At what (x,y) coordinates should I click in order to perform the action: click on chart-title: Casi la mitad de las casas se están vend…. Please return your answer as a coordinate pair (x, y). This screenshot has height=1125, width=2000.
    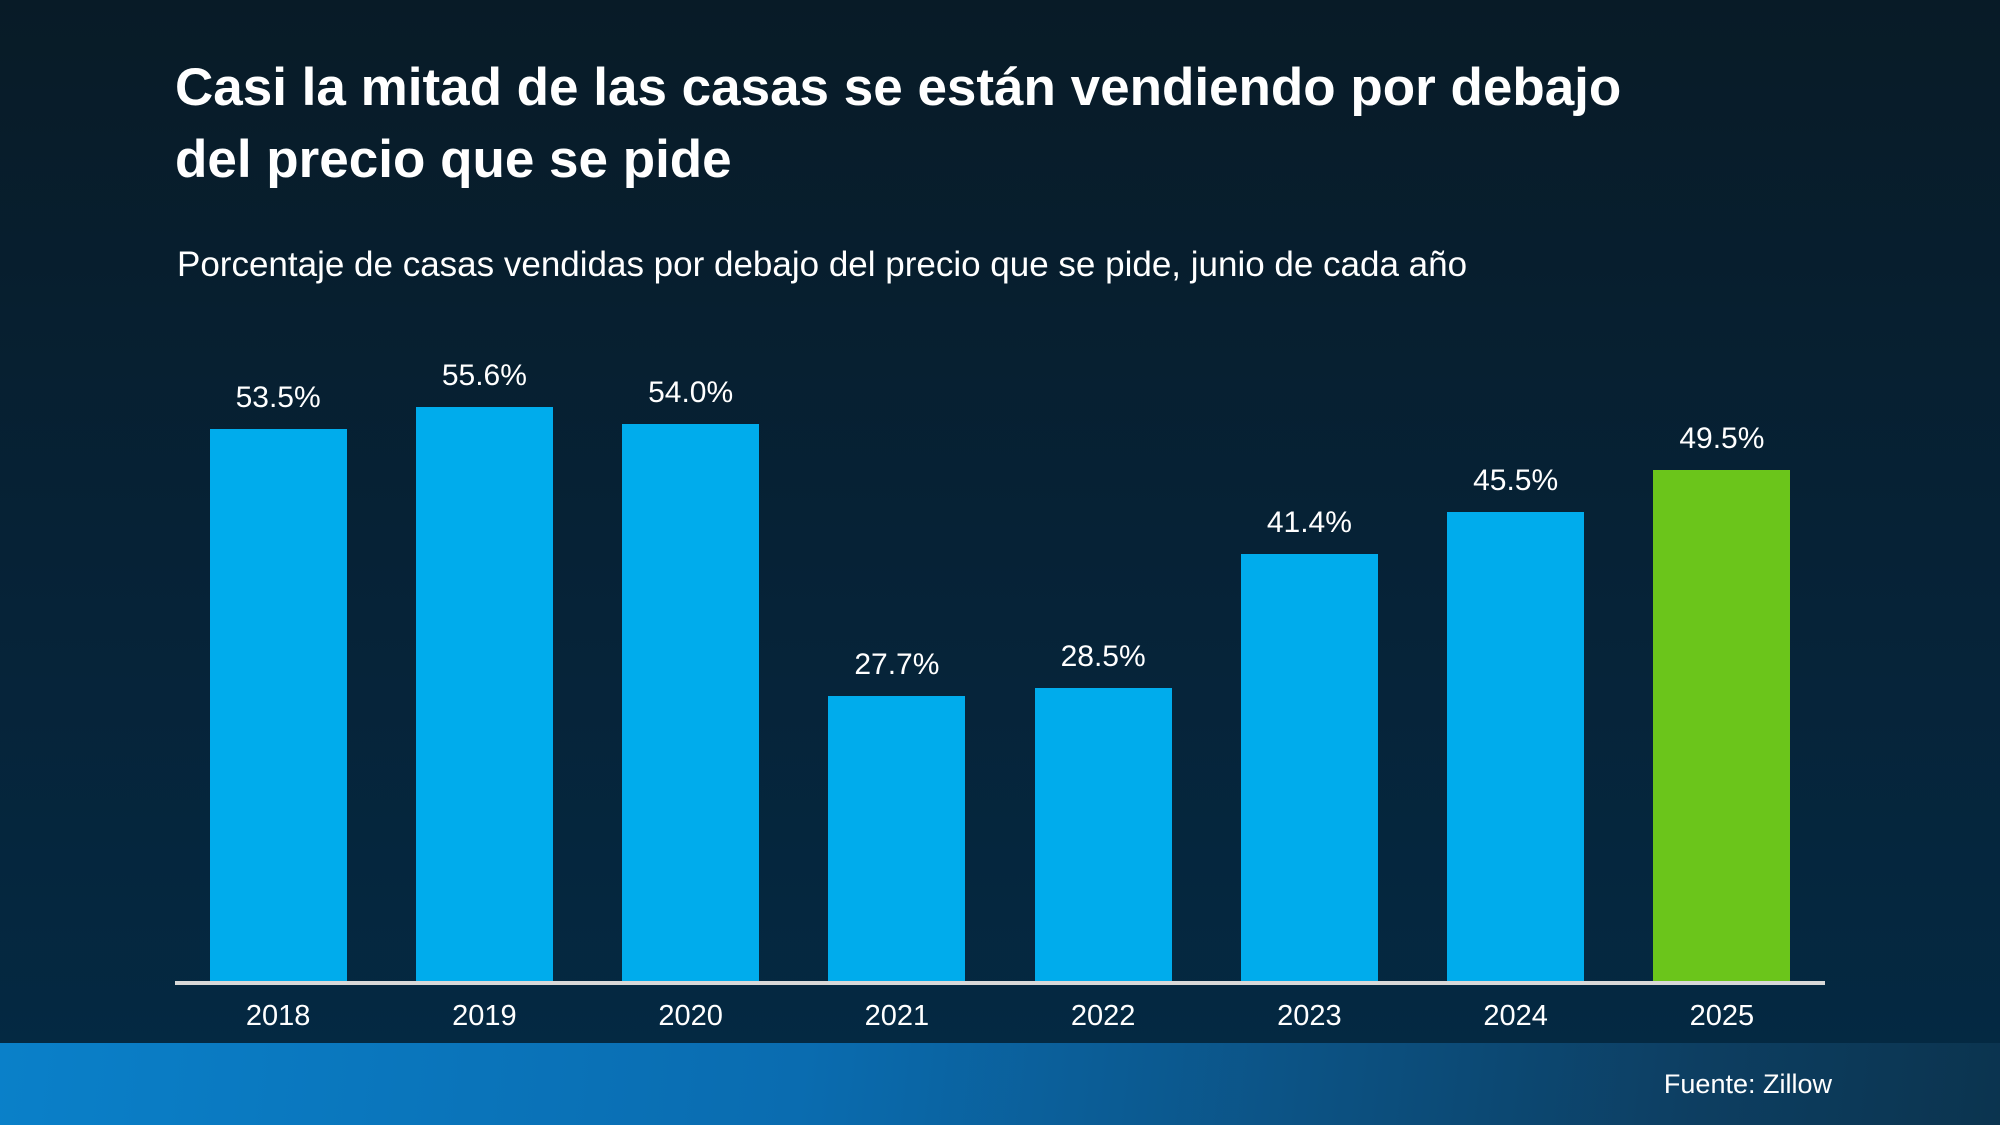
    Looking at the image, I should click on (898, 124).